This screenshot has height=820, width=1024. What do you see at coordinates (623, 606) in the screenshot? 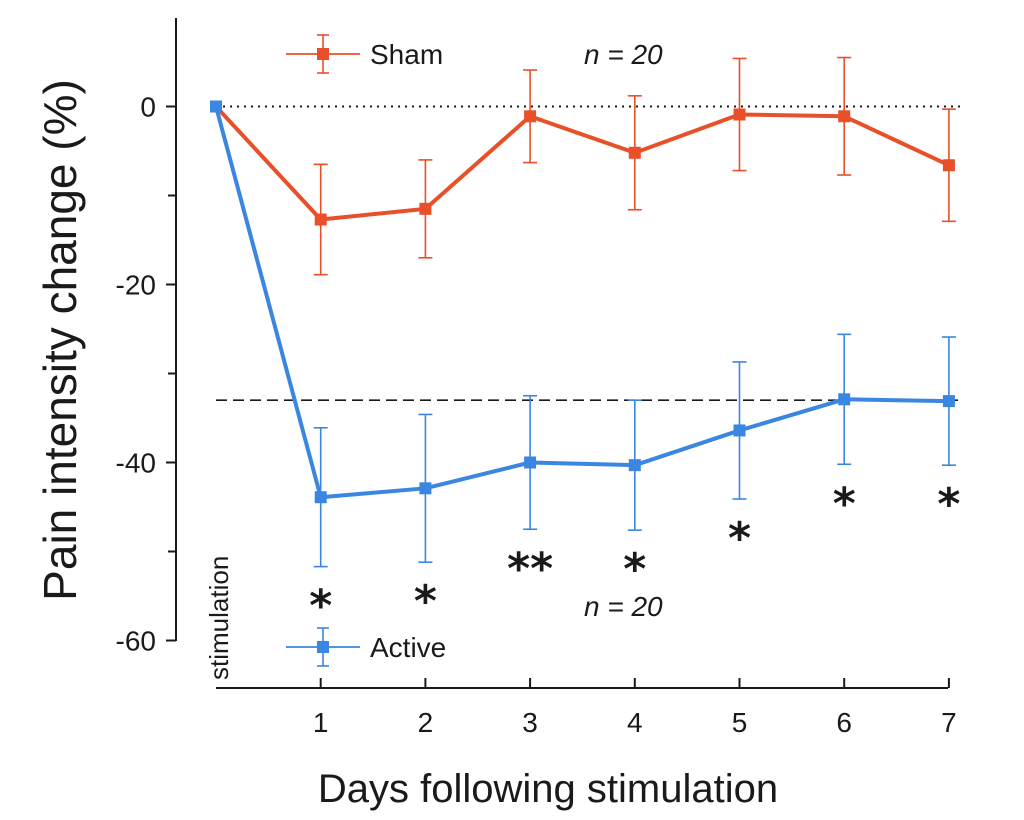
I see `sample-size-label-active: n = 20` at bounding box center [623, 606].